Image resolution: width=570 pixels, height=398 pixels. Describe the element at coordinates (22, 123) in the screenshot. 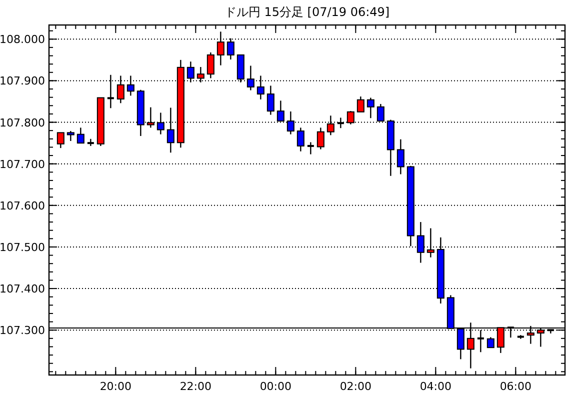

I see `y-tick-label: 107.800` at that location.